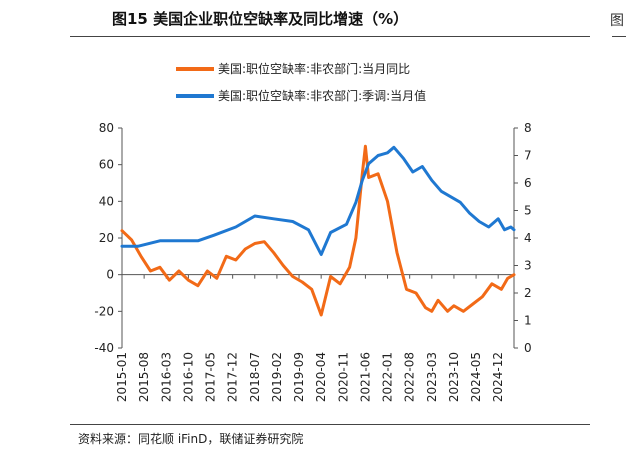 This screenshot has height=458, width=626. Describe the element at coordinates (528, 266) in the screenshot. I see `right-axis-tick-label: 3` at that location.